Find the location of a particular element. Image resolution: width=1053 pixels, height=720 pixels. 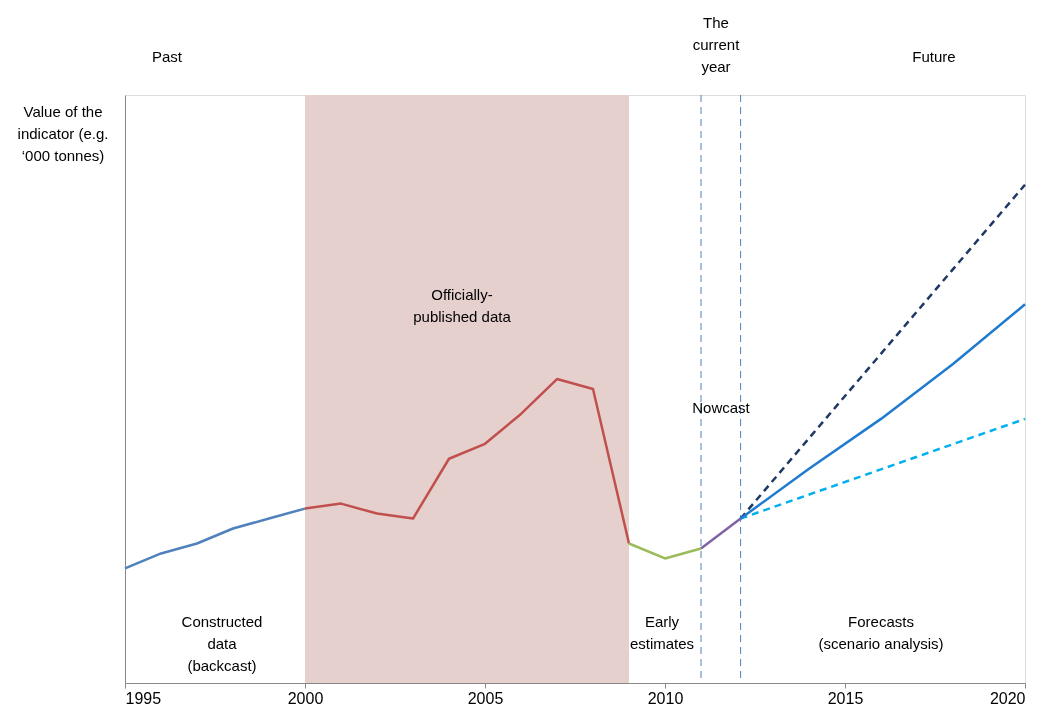

annotation: Constructed data (backcast) is located at coordinates (222, 643).